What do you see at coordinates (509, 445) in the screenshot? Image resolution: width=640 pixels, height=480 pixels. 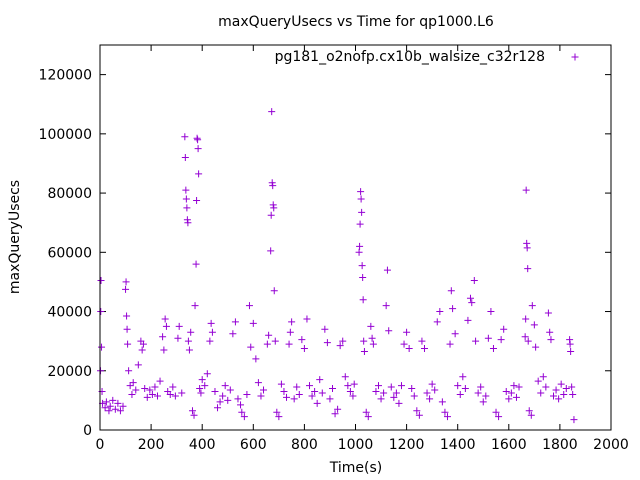 I see `x-tick-label: 1600` at bounding box center [509, 445].